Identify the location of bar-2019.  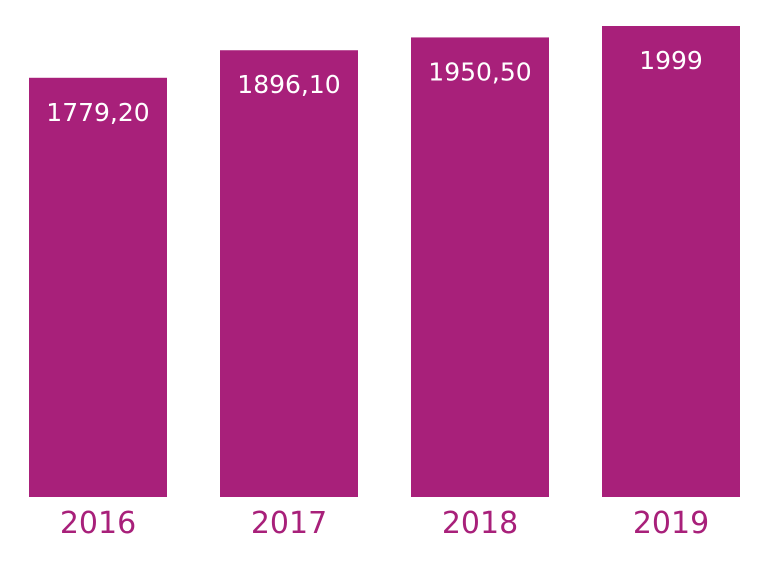
(671, 261).